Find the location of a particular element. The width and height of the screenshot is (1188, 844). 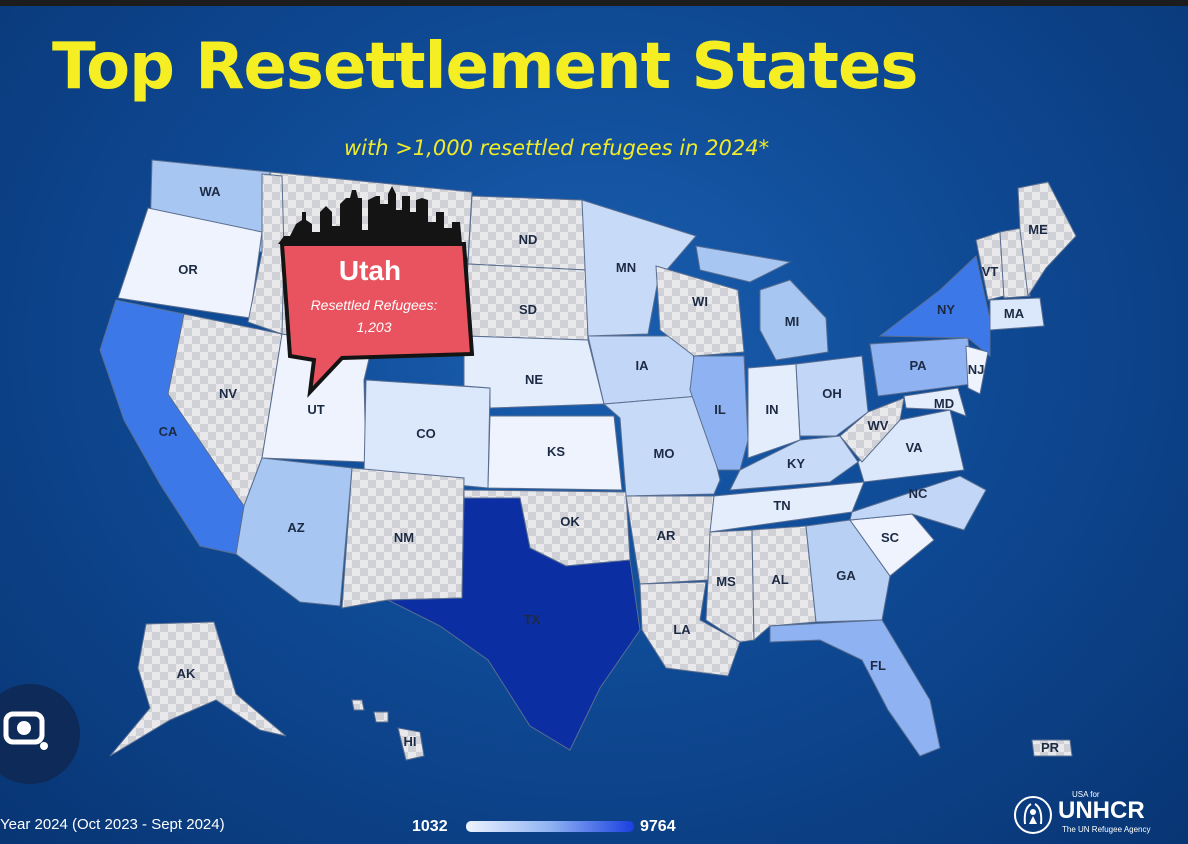

state-label-SD: SD is located at coordinates (528, 309).